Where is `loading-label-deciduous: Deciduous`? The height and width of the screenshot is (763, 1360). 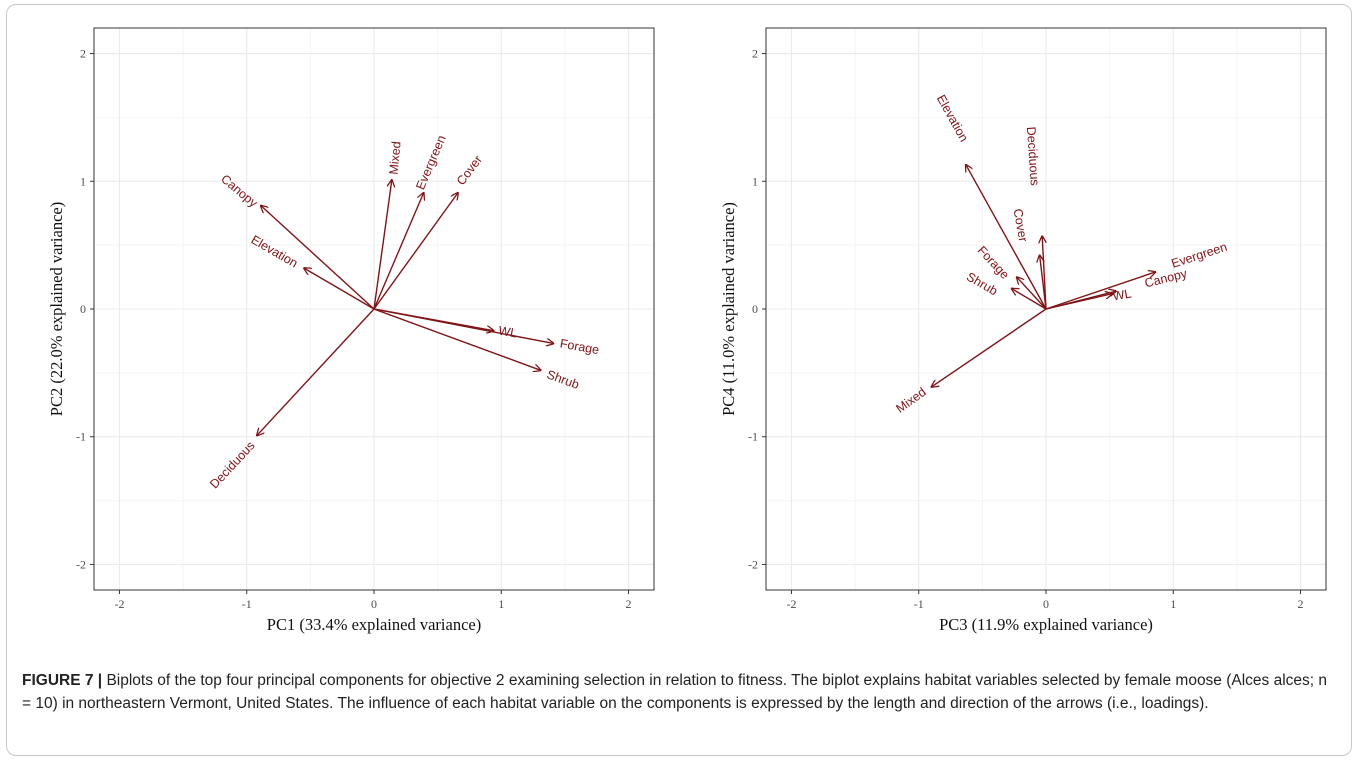
loading-label-deciduous: Deciduous is located at coordinates (1033, 156).